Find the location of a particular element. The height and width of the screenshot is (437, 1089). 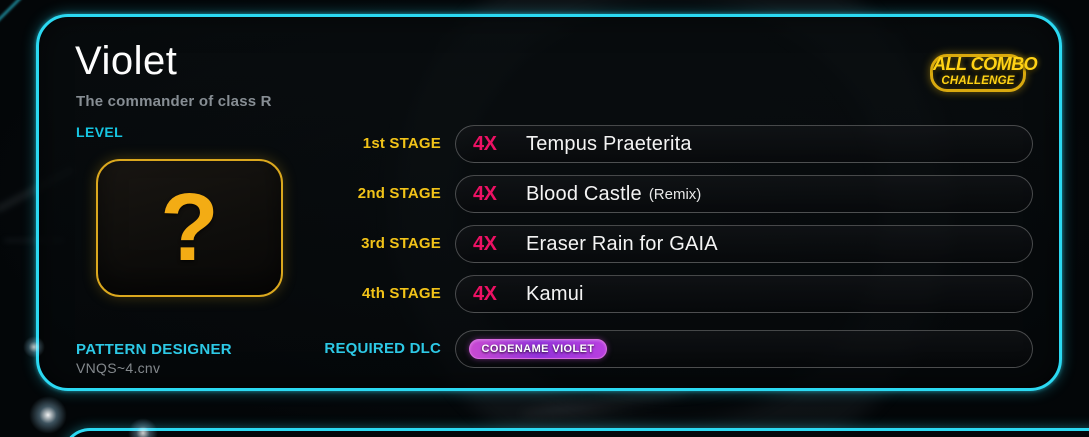

stage-2-label: 2nd STAGE is located at coordinates (399, 193).